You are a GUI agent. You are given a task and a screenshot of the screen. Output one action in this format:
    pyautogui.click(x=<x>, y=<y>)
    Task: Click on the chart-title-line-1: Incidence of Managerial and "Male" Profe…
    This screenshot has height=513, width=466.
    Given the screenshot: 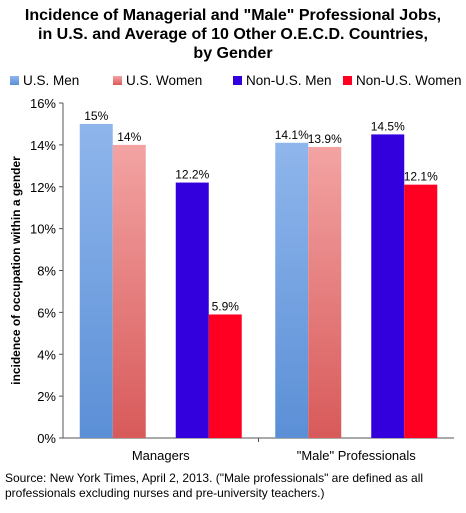 What is the action you would take?
    pyautogui.click(x=233, y=15)
    